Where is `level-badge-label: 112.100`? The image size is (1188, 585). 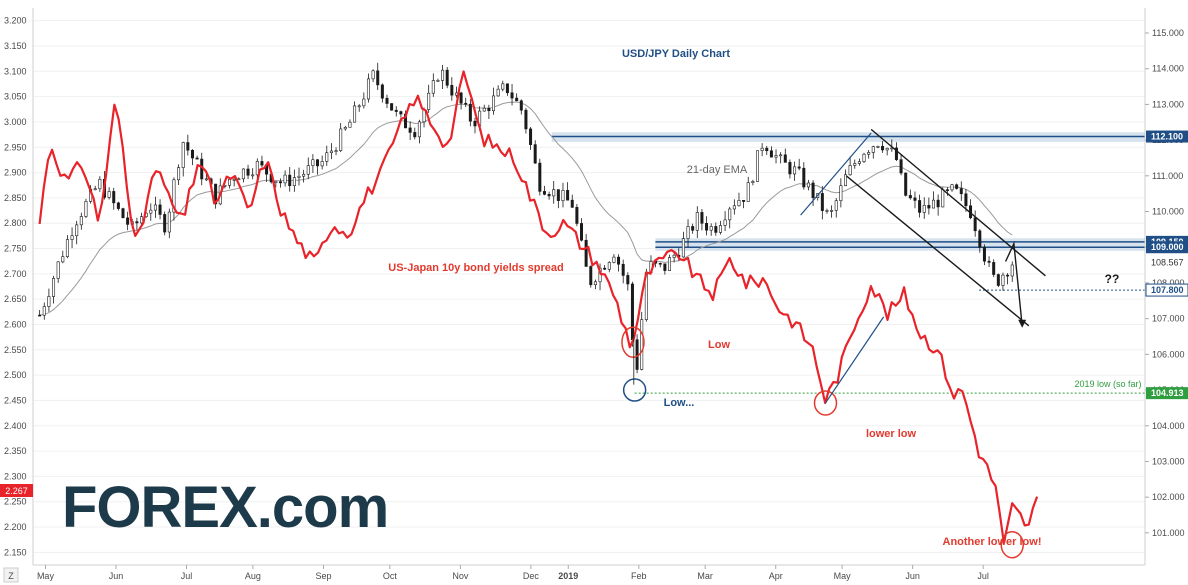 level-badge-label: 112.100 is located at coordinates (1167, 137).